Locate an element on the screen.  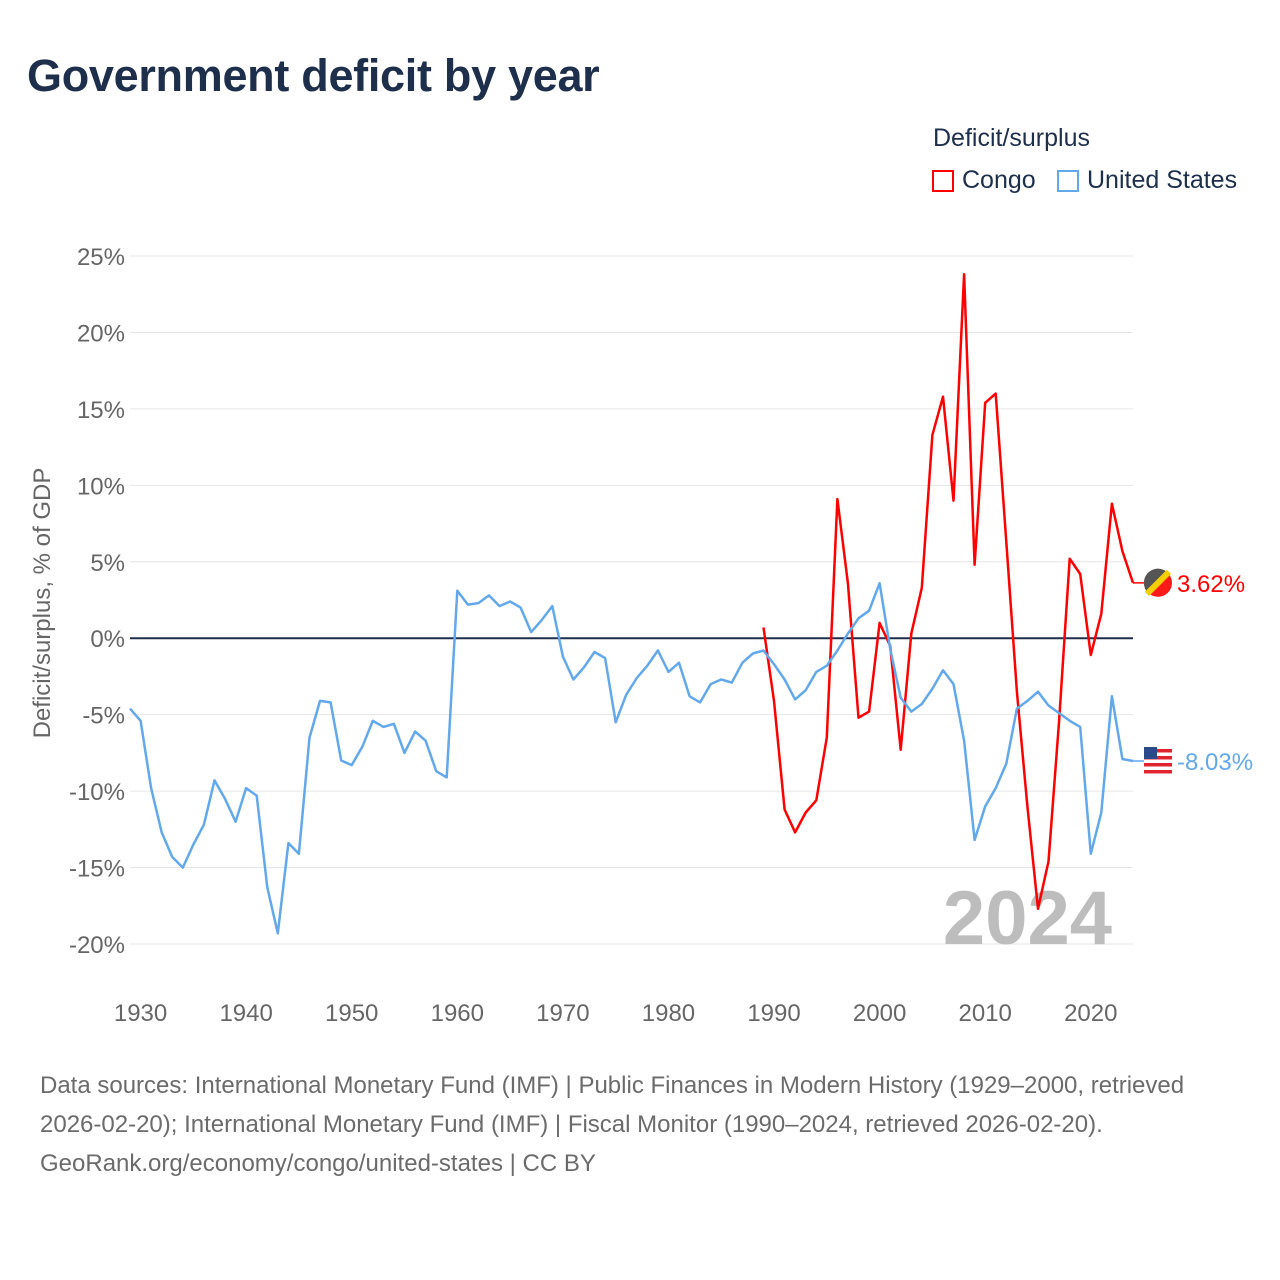
y-tick-label: 0% is located at coordinates (107, 639).